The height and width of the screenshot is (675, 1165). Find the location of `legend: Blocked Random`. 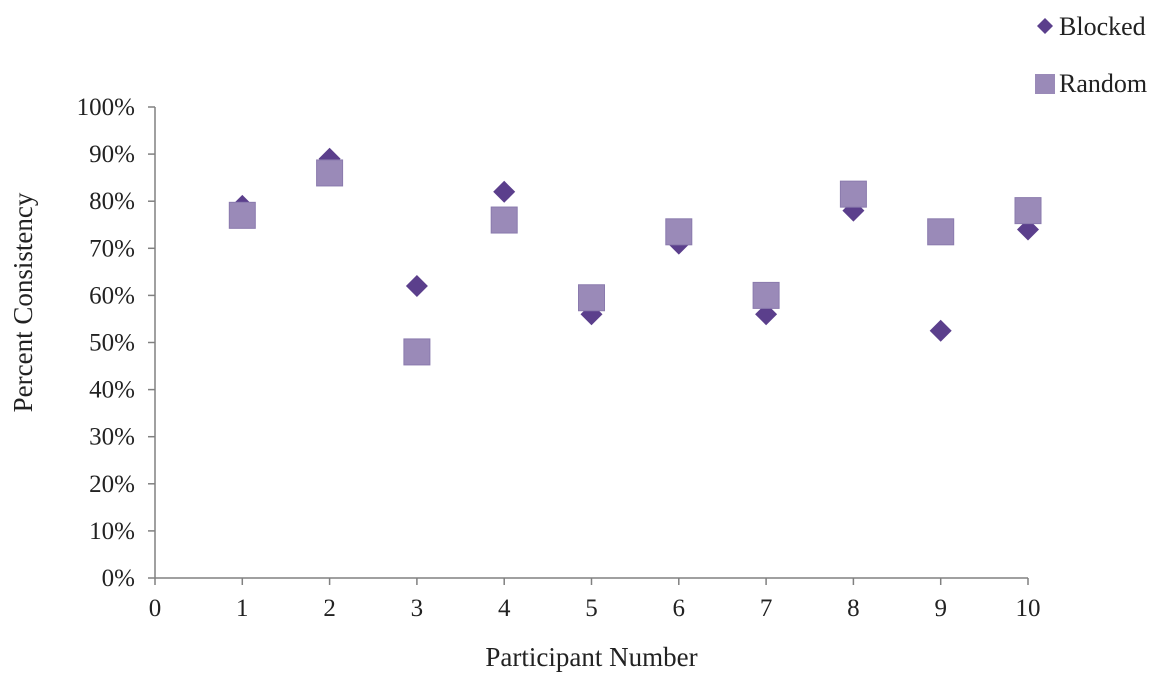

legend: Blocked Random is located at coordinates (1091, 55).